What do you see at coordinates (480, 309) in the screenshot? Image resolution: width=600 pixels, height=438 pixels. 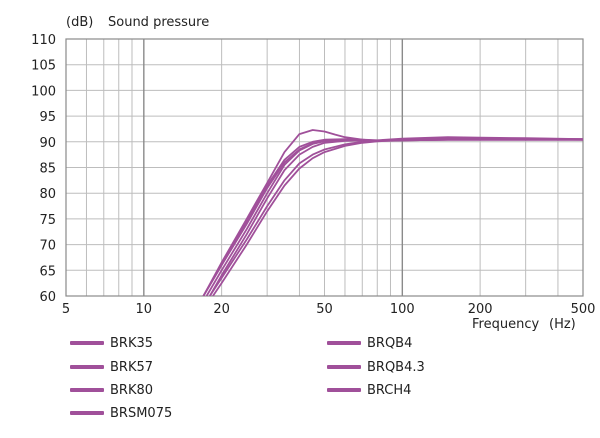 I see `x-tick-label: 200` at bounding box center [480, 309].